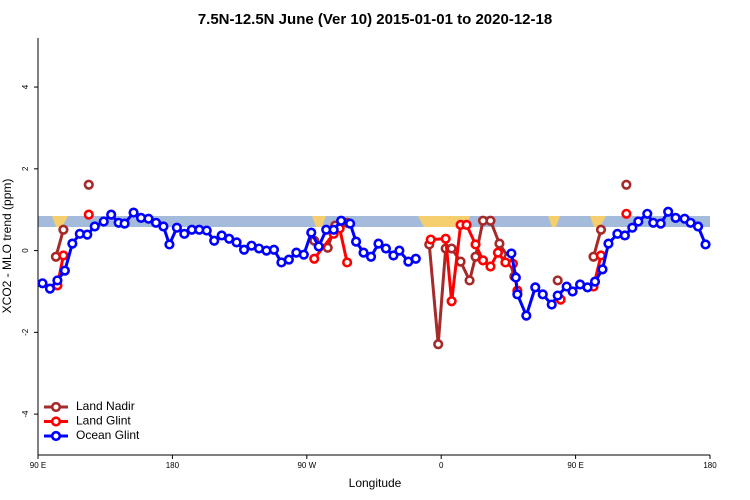  I want to click on legend-label: Land Nadir, so click(105, 406).